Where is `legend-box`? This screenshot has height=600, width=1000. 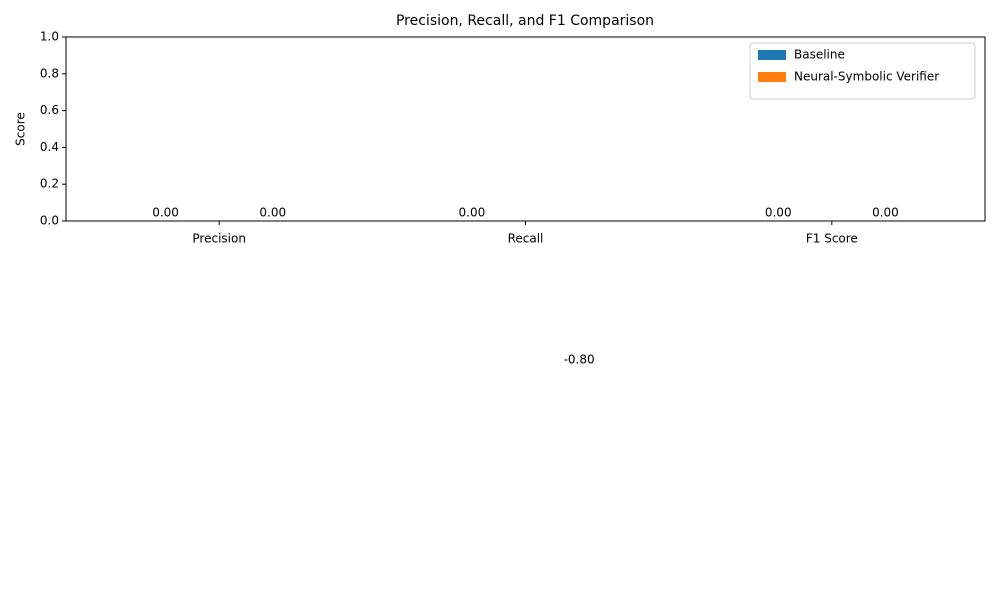 legend-box is located at coordinates (862, 71).